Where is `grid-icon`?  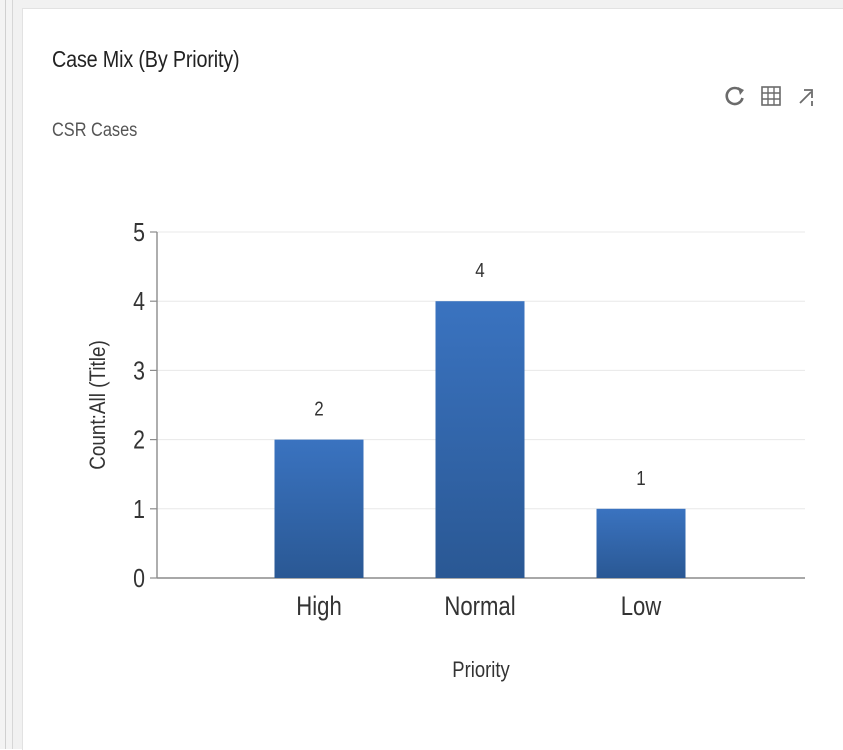 grid-icon is located at coordinates (771, 96).